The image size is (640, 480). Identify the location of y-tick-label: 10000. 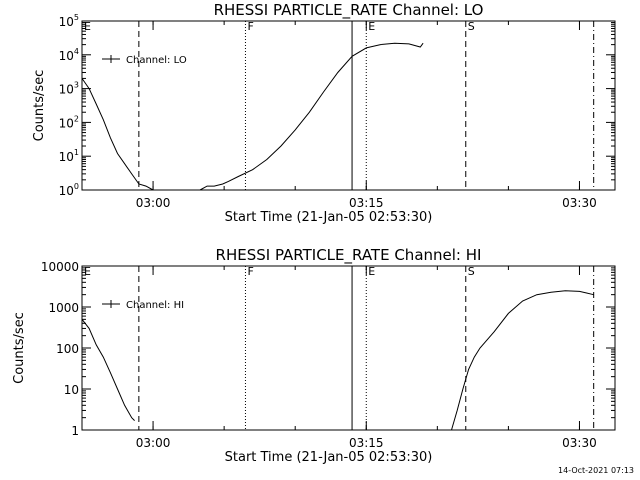
(60, 267).